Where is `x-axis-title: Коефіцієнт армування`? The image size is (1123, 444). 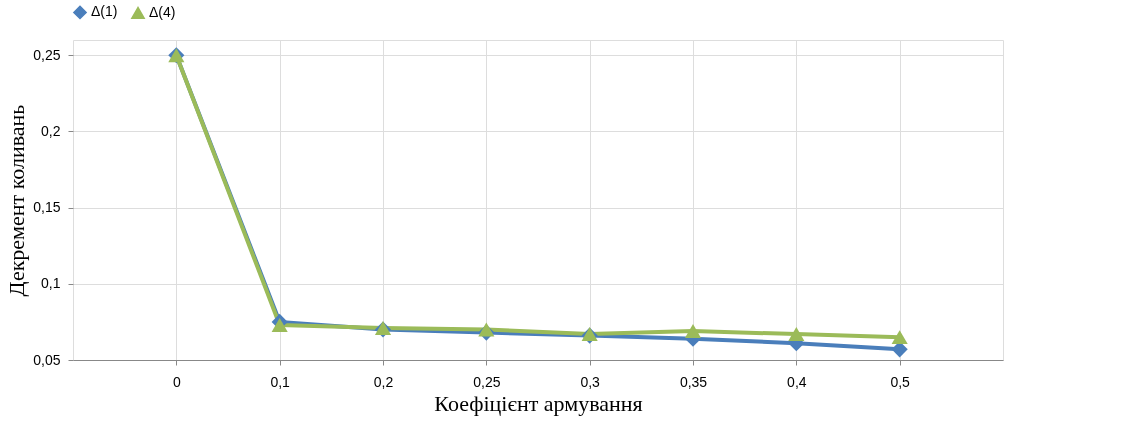
x-axis-title: Коефіцієнт армування is located at coordinates (538, 403).